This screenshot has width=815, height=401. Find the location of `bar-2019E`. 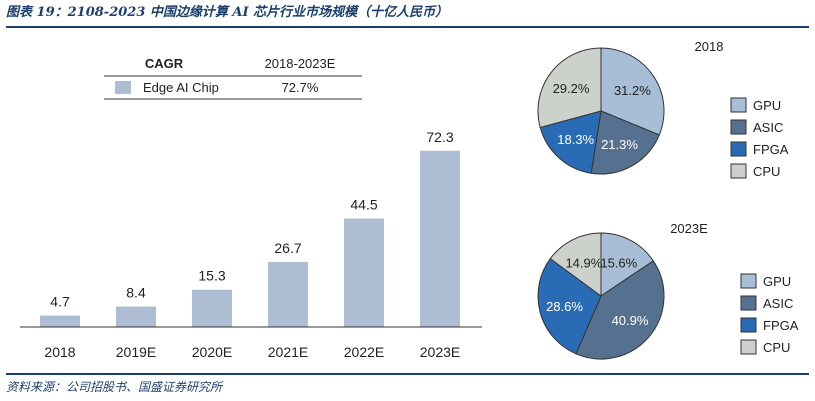

bar-2019E is located at coordinates (136, 316).